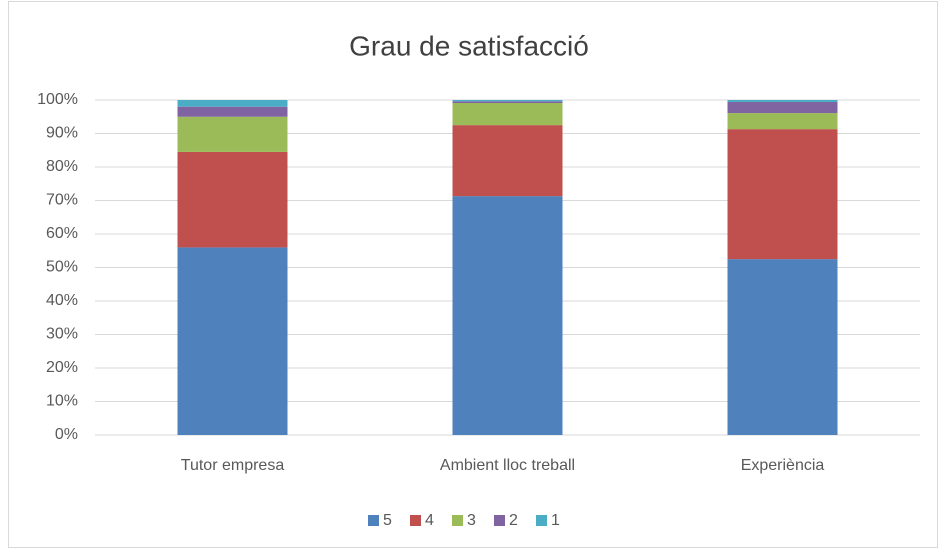 The width and height of the screenshot is (939, 555). Describe the element at coordinates (429, 520) in the screenshot. I see `legend-label: 4` at that location.